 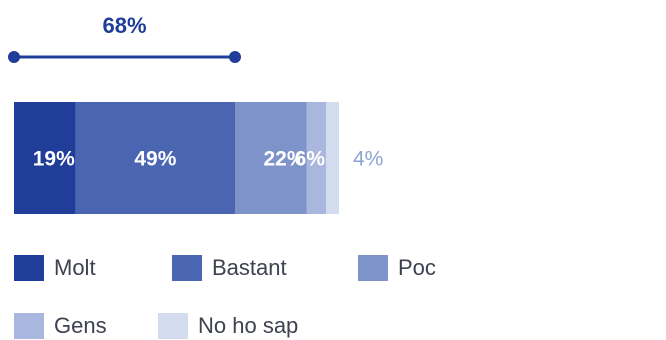 What do you see at coordinates (80, 325) in the screenshot?
I see `legend-label-gens: Gens` at bounding box center [80, 325].